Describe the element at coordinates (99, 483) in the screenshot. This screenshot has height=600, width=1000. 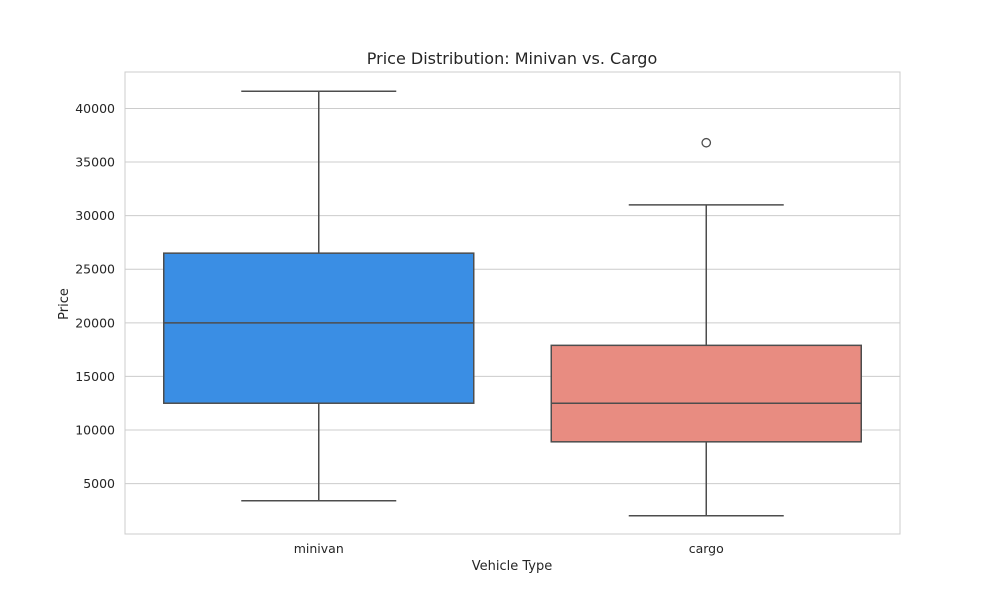
I see `y-tick-label: 5000` at that location.